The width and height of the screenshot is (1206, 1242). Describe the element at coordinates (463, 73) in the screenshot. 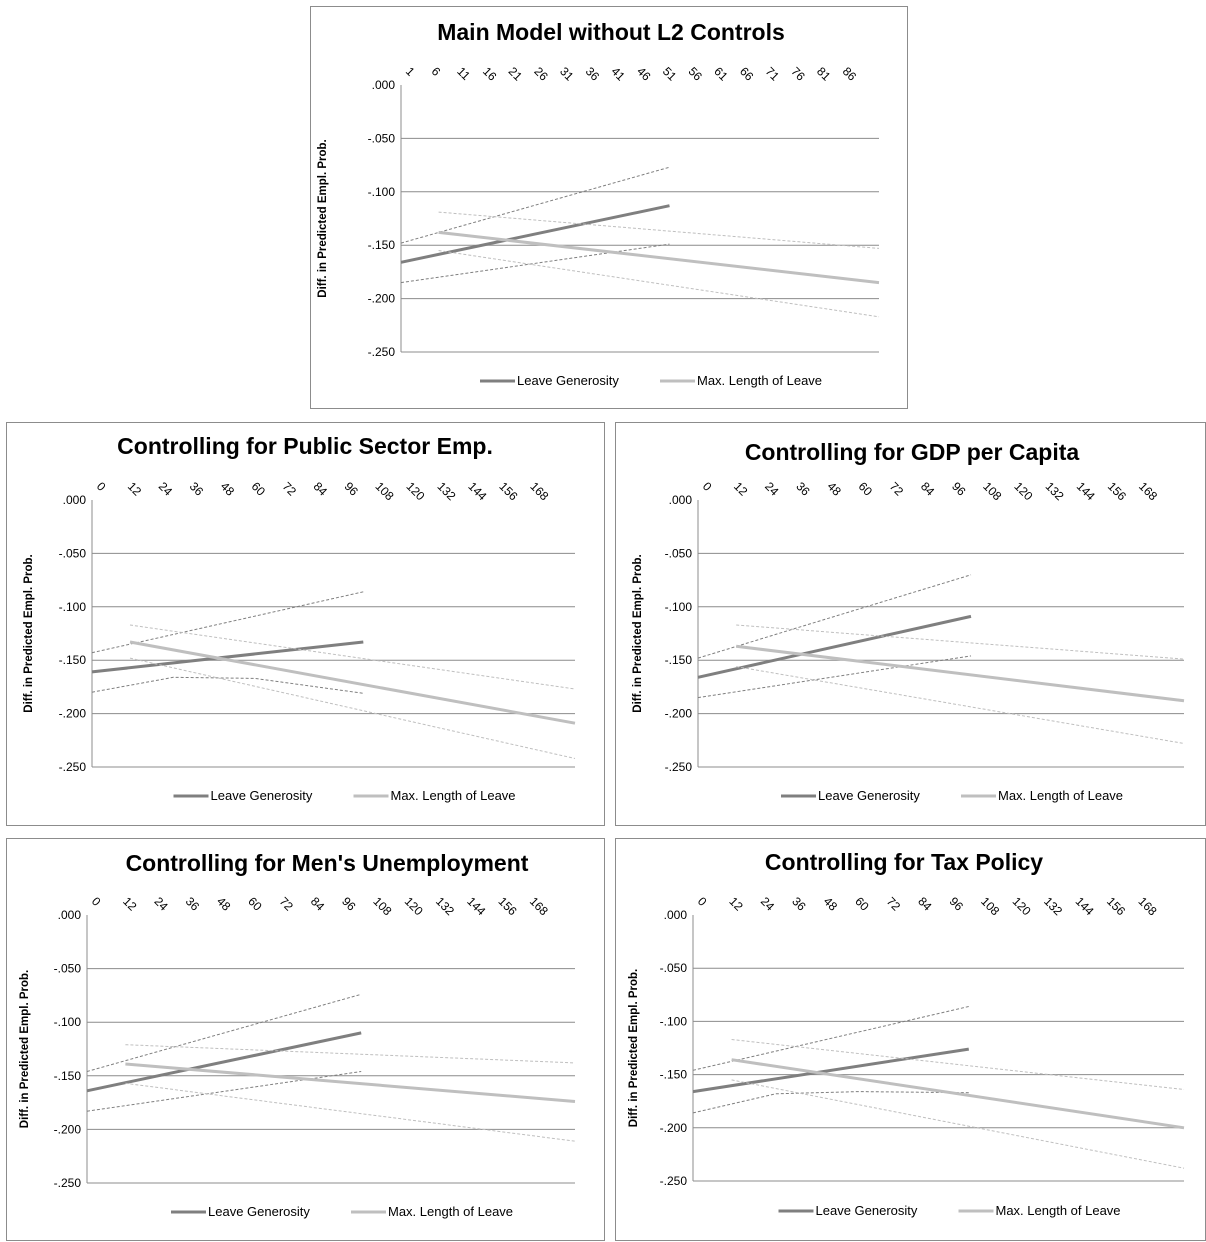

I see `x-tick-label: 11` at that location.